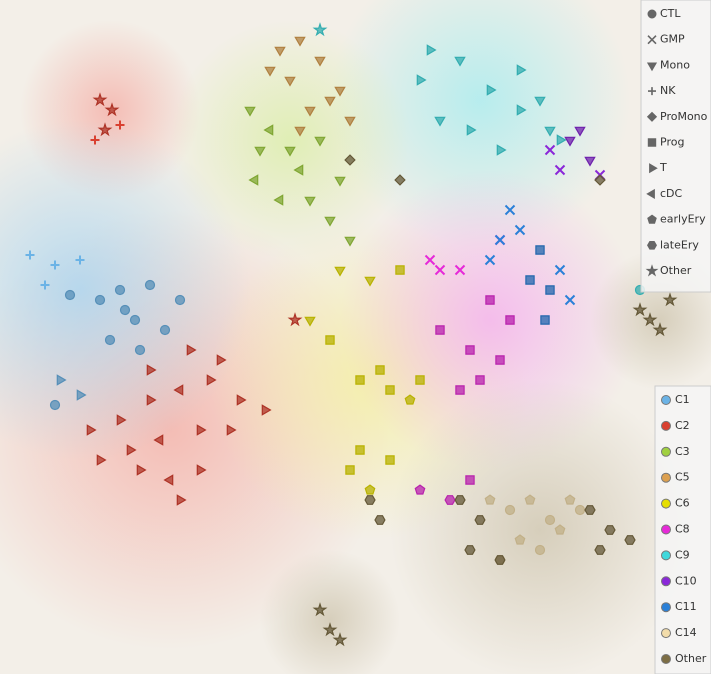 Image resolution: width=711 pixels, height=674 pixels. Describe the element at coordinates (682, 451) in the screenshot. I see `color-legend-label: C3` at that location.